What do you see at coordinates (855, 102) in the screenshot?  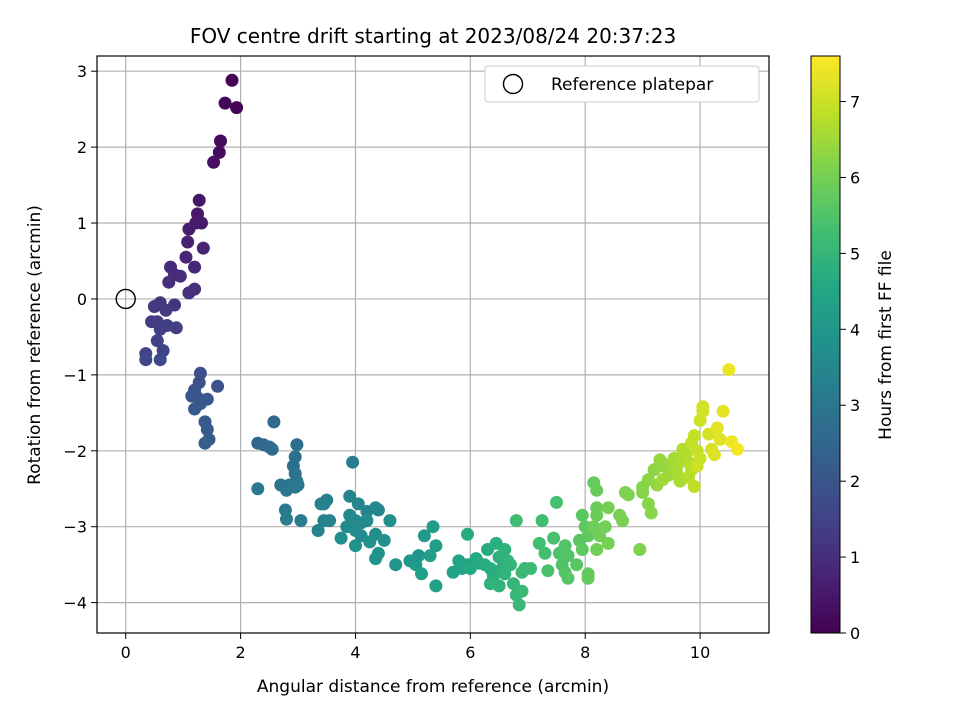 I see `colorbar-tick-label: 7` at bounding box center [855, 102].